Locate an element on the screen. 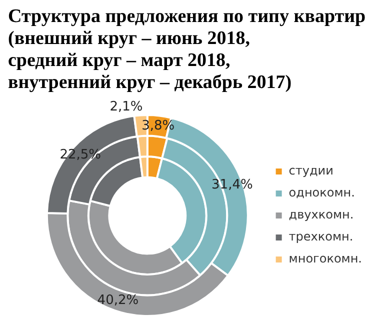 The height and width of the screenshot is (321, 376). legend-label: трехкомн. is located at coordinates (321, 237).